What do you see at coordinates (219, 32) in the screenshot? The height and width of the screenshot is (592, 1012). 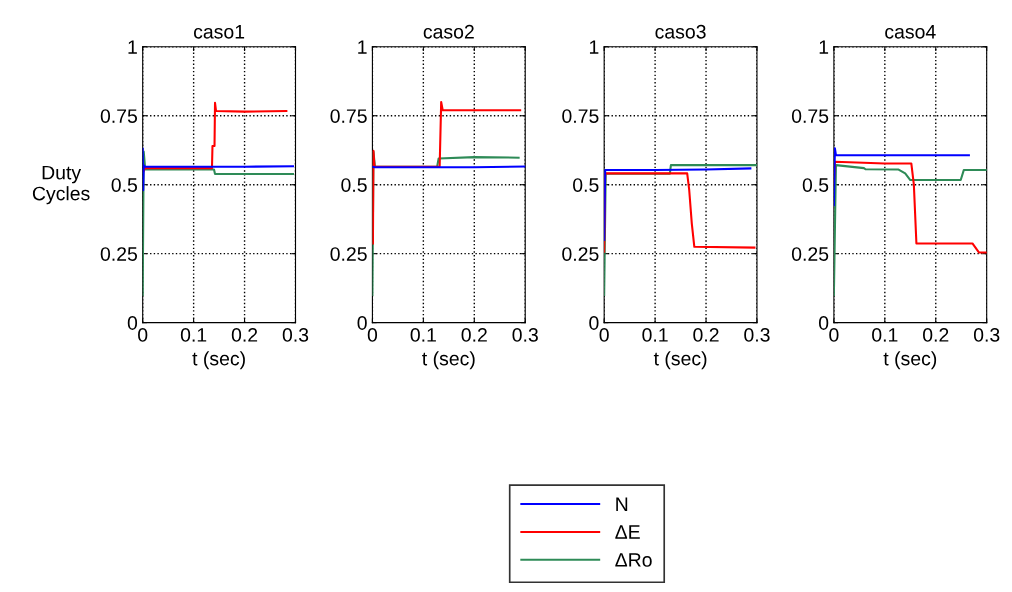 I see `chart-title: caso1` at bounding box center [219, 32].